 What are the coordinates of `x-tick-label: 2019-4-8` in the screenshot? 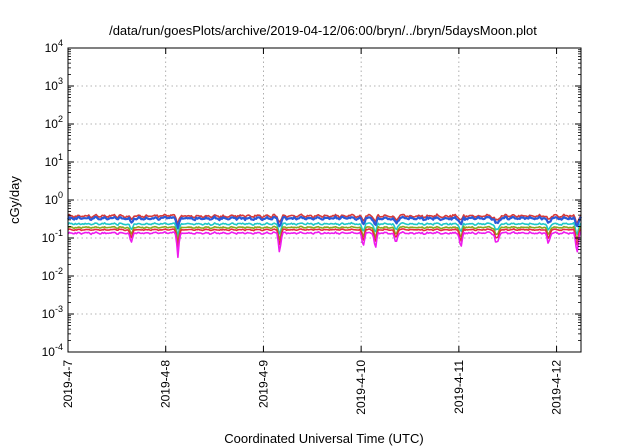 It's located at (166, 384).